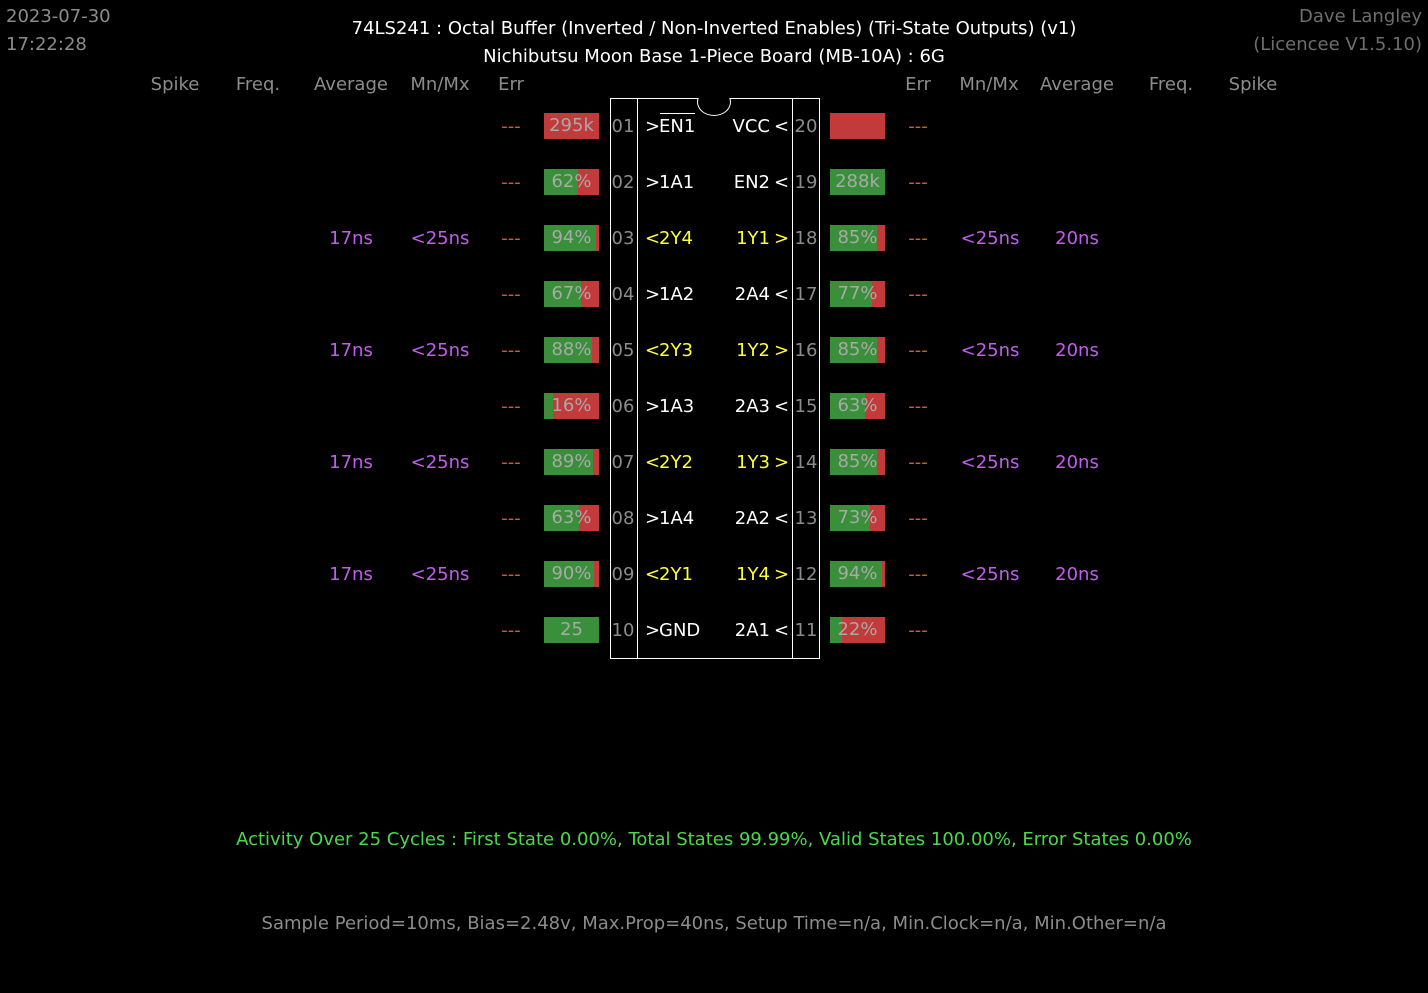 The width and height of the screenshot is (1428, 993). What do you see at coordinates (351, 84) in the screenshot?
I see `col-left-average: Average` at bounding box center [351, 84].